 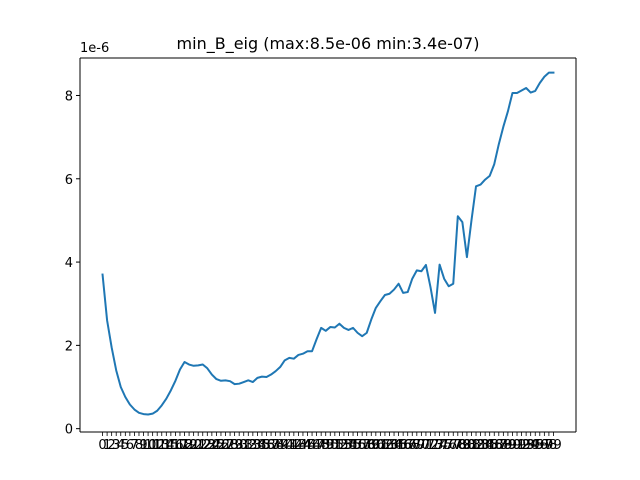 What do you see at coordinates (161, 445) in the screenshot?
I see `x-tick-label: 13` at bounding box center [161, 445].